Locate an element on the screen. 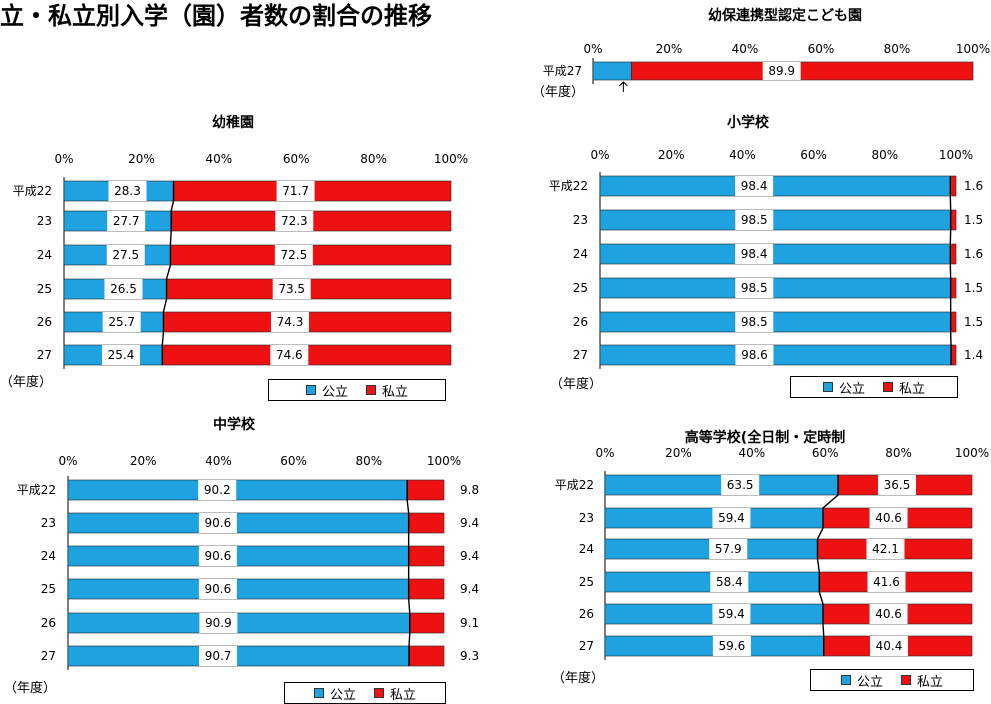  legend: 公立 私立 is located at coordinates (874, 387).